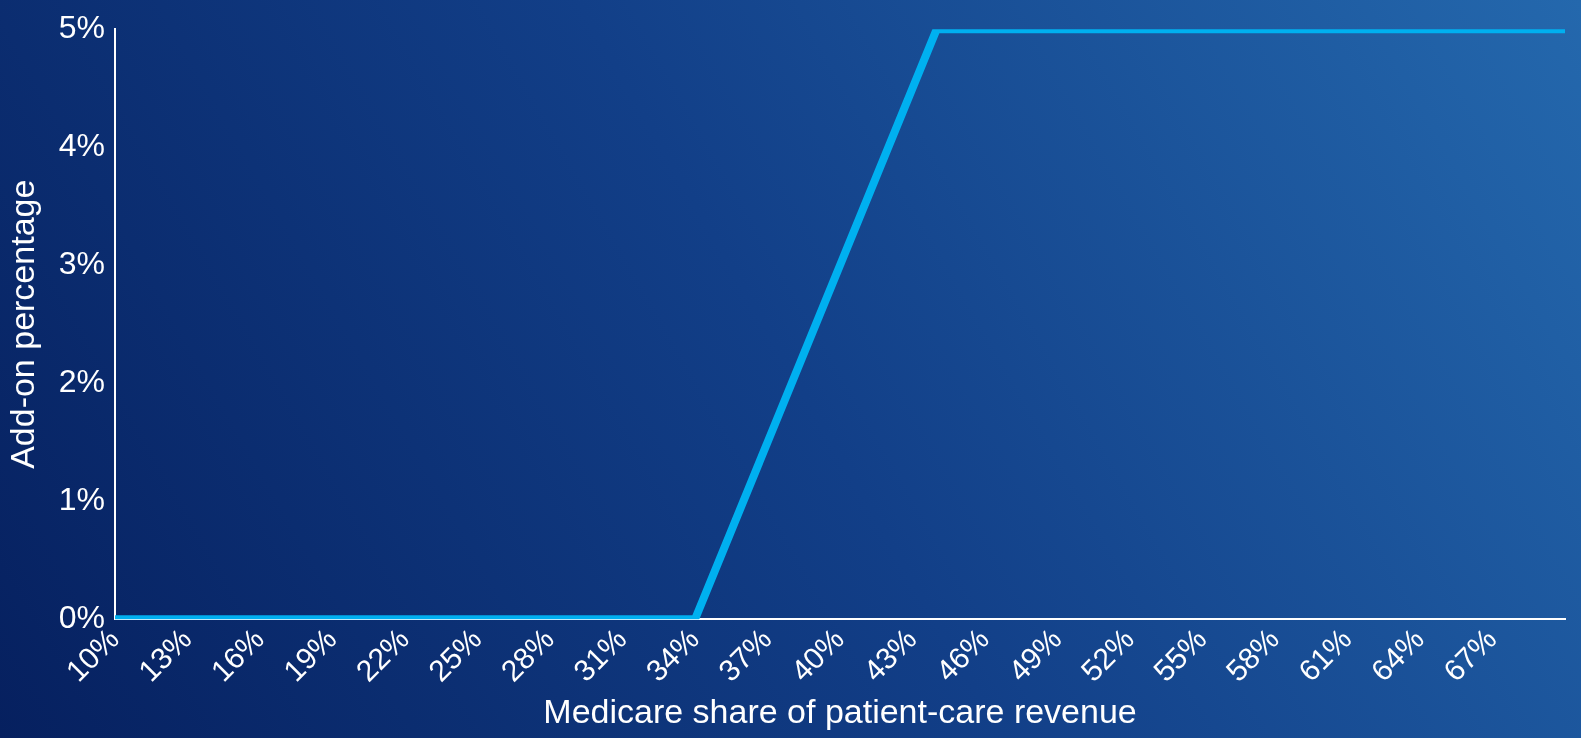  I want to click on x-tick-label: 31%, so click(599, 654).